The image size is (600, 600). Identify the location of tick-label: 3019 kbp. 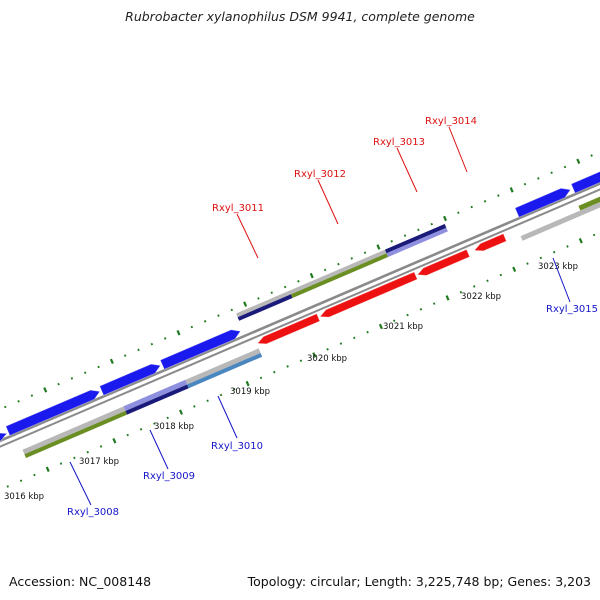
(250, 392).